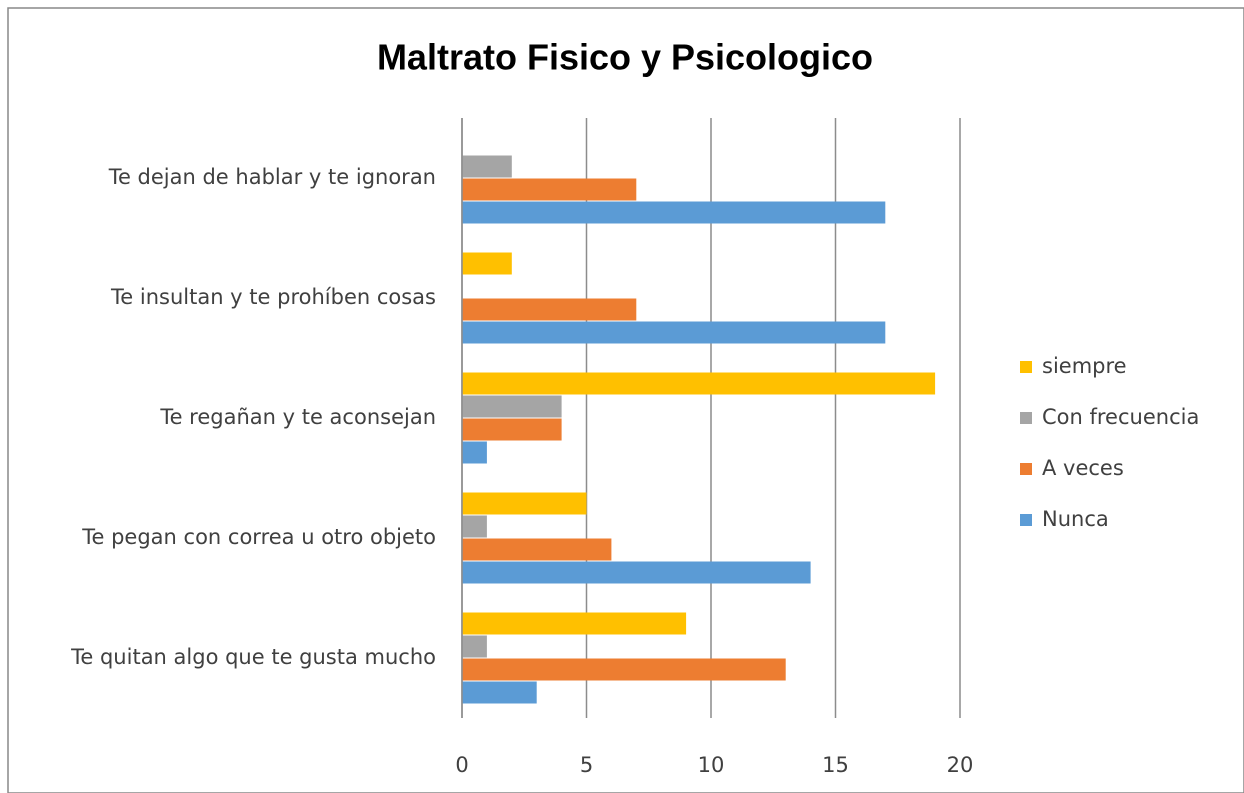 The width and height of the screenshot is (1244, 793). Describe the element at coordinates (273, 297) in the screenshot. I see `y-tick-label: Te insultan y te prohíben cosas` at that location.